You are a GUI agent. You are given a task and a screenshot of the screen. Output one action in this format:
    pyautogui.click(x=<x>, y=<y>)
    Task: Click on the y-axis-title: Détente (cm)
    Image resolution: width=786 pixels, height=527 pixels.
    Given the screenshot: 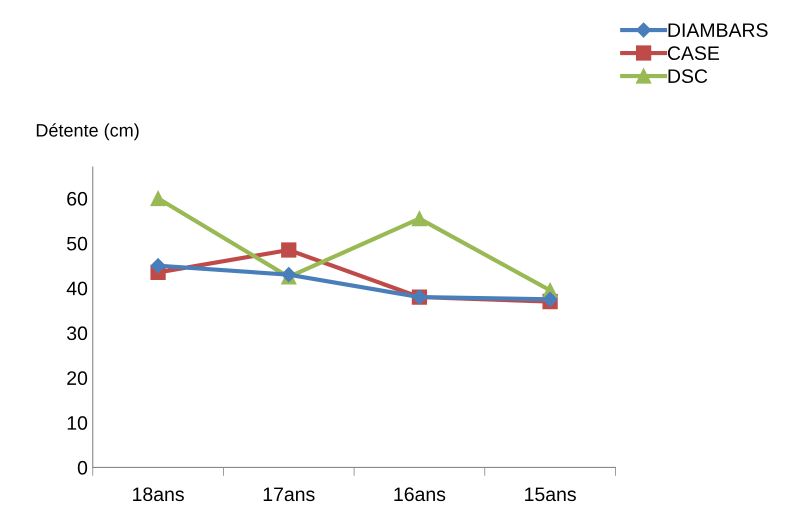 What is the action you would take?
    pyautogui.click(x=87, y=131)
    